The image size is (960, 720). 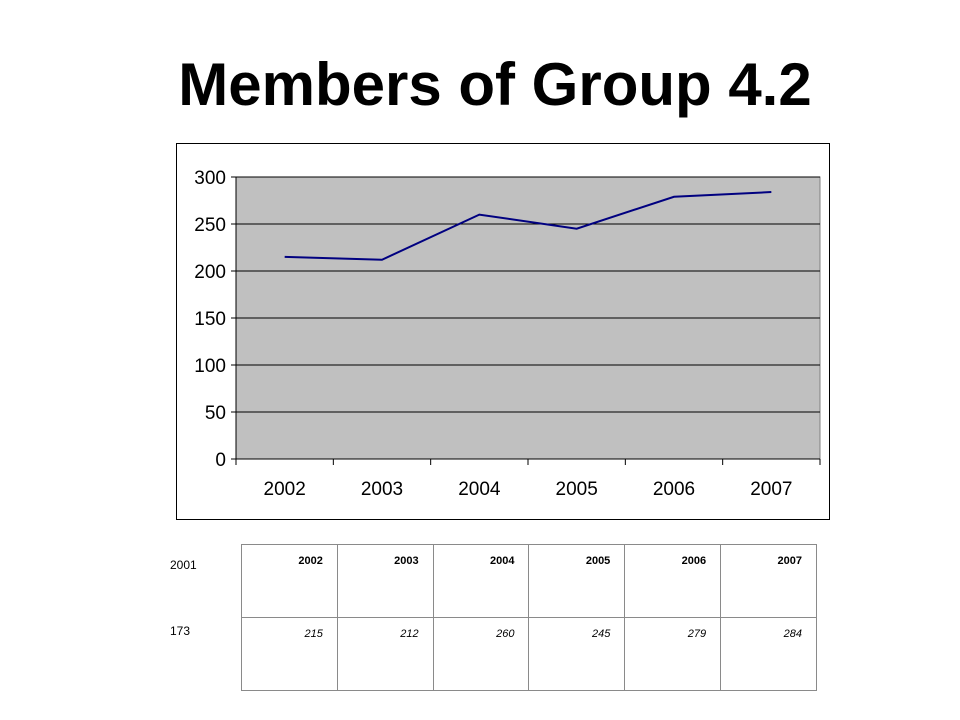 I want to click on y-tick-label: 200, so click(x=210, y=272).